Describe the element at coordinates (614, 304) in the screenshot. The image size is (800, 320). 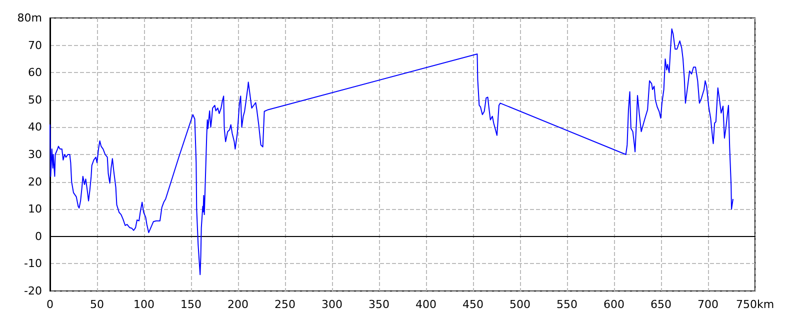
I see `x-tick-label: 600` at that location.